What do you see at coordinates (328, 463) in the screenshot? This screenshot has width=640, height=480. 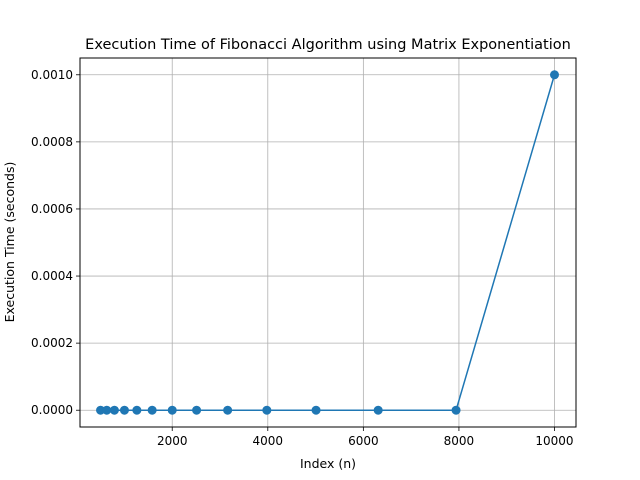 I see `x-axis-label: Index (n)` at bounding box center [328, 463].